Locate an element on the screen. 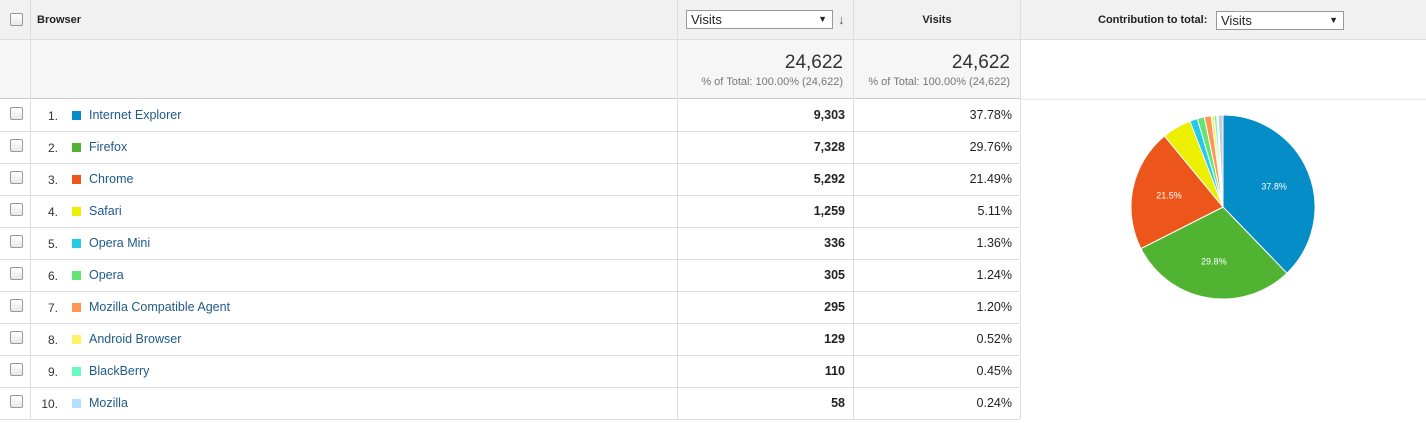  share-percent: 5.11% is located at coordinates (994, 211).